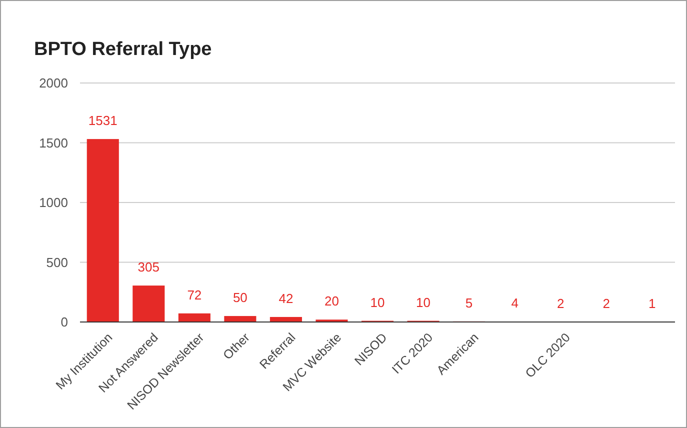 The width and height of the screenshot is (687, 428). I want to click on data-label: 50, so click(240, 298).